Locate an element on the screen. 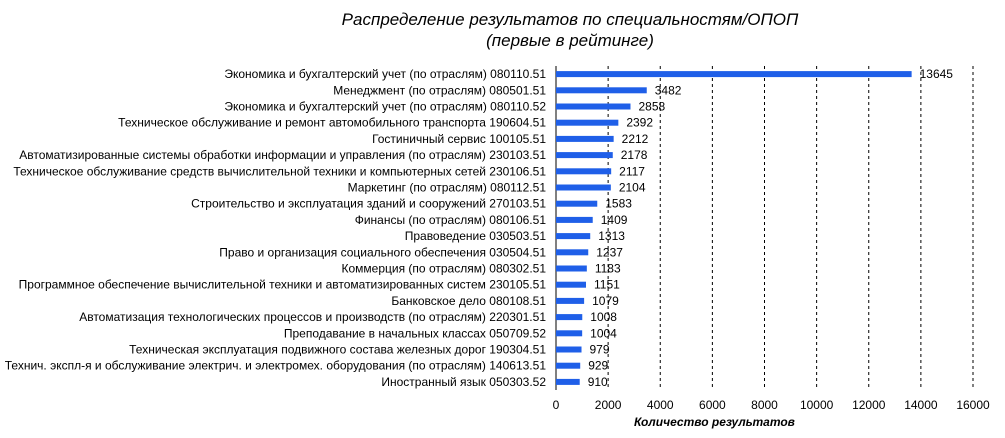  value-label-19: 910 is located at coordinates (598, 382).